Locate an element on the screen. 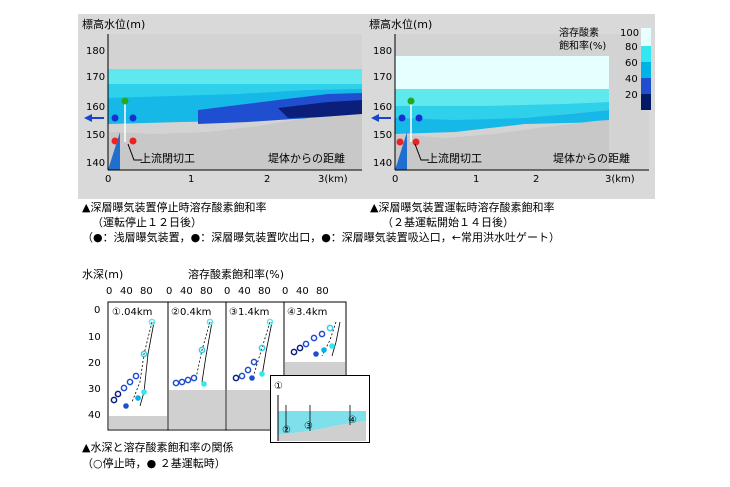  right-terrain is located at coordinates (502, 145).